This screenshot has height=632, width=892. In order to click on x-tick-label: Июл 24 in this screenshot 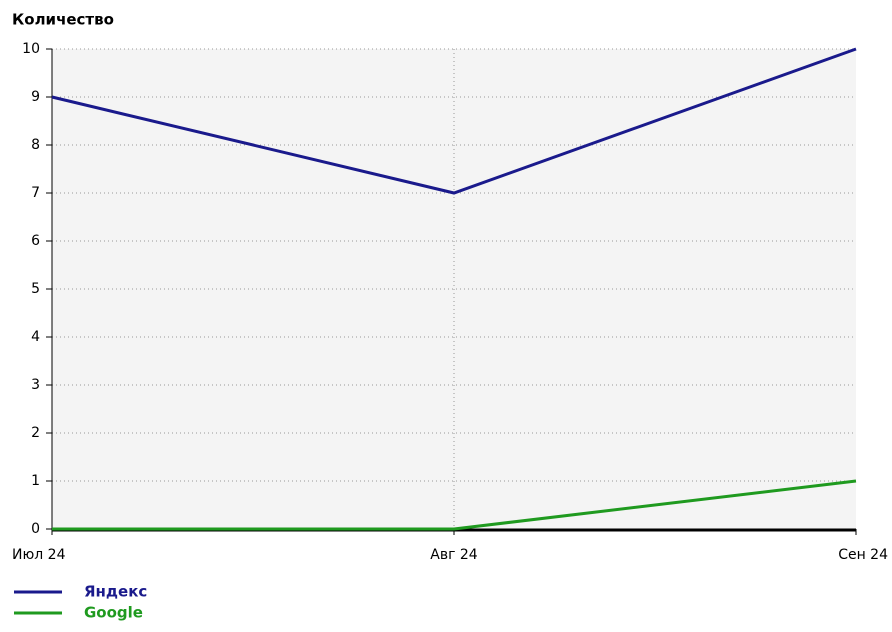, I will do `click(39, 555)`.